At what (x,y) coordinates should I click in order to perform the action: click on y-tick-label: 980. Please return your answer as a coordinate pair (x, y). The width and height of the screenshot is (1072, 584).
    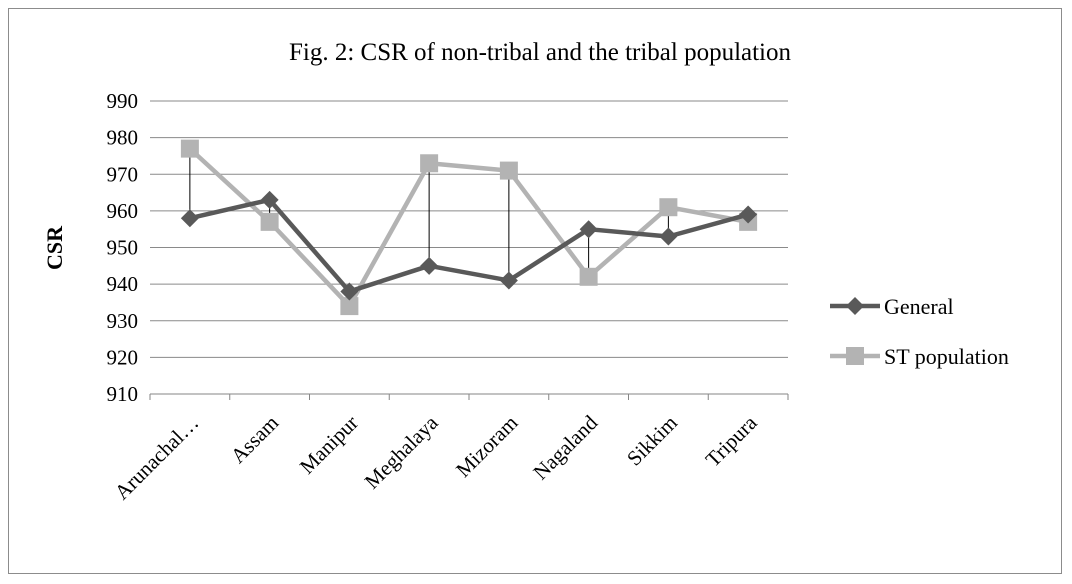
    Looking at the image, I should click on (123, 138).